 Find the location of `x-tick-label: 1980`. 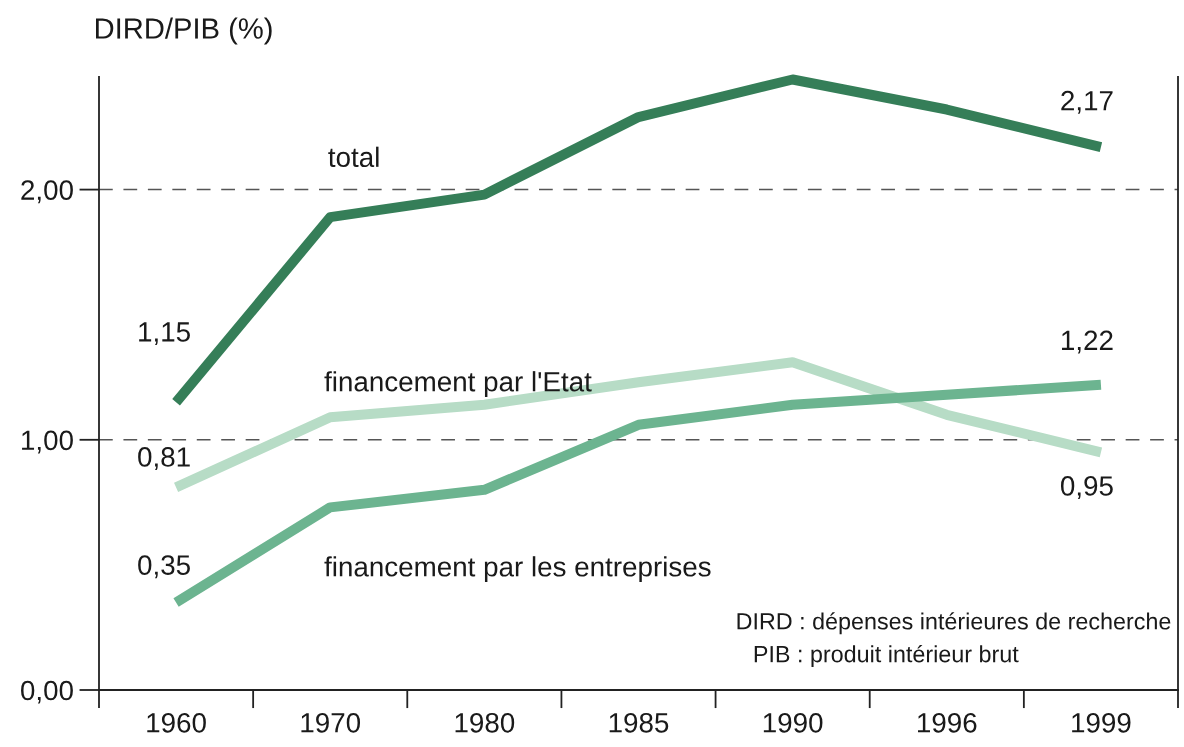

x-tick-label: 1980 is located at coordinates (485, 722).